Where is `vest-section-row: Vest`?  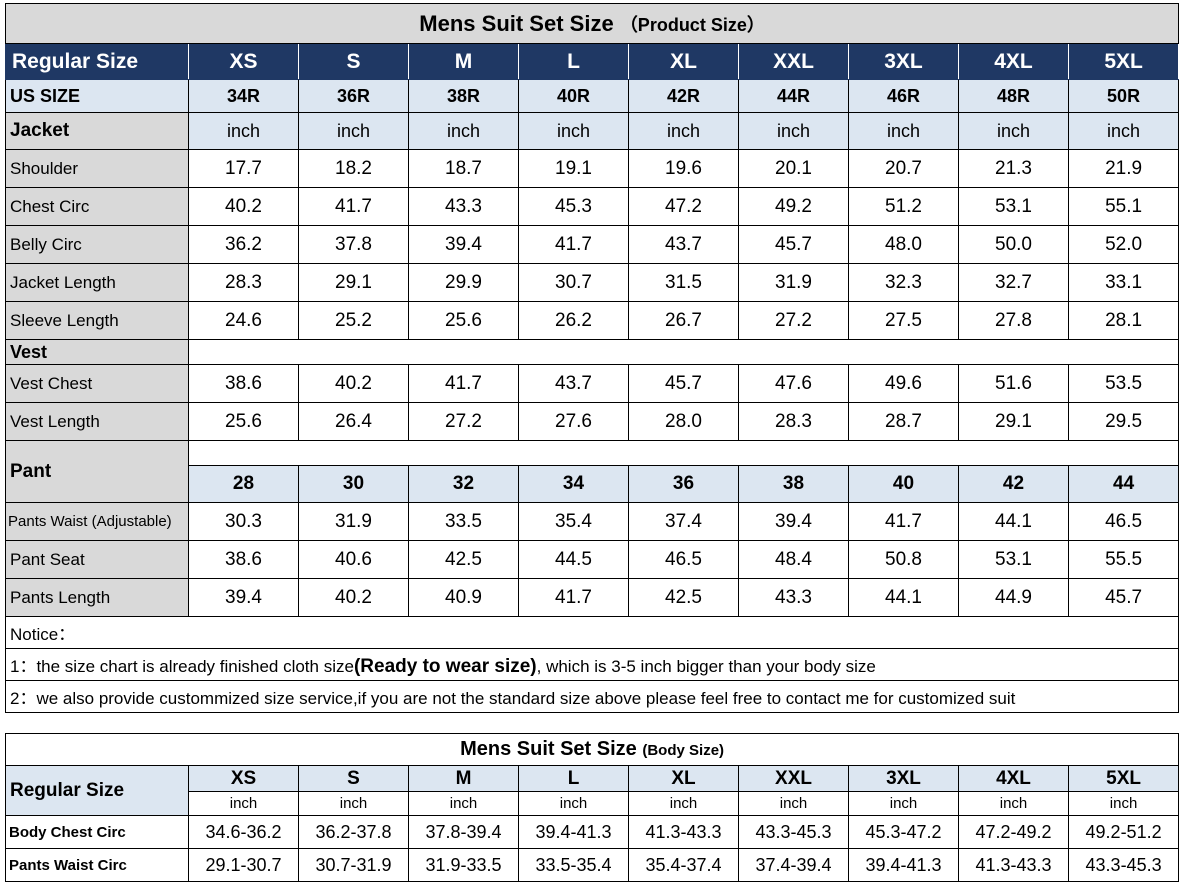
vest-section-row: Vest is located at coordinates (592, 352).